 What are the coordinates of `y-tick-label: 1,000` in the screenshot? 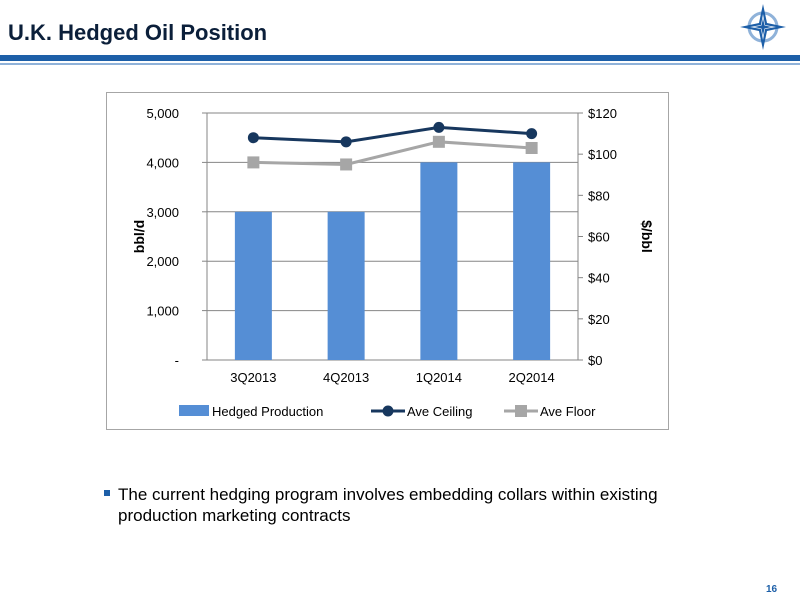 It's located at (162, 311).